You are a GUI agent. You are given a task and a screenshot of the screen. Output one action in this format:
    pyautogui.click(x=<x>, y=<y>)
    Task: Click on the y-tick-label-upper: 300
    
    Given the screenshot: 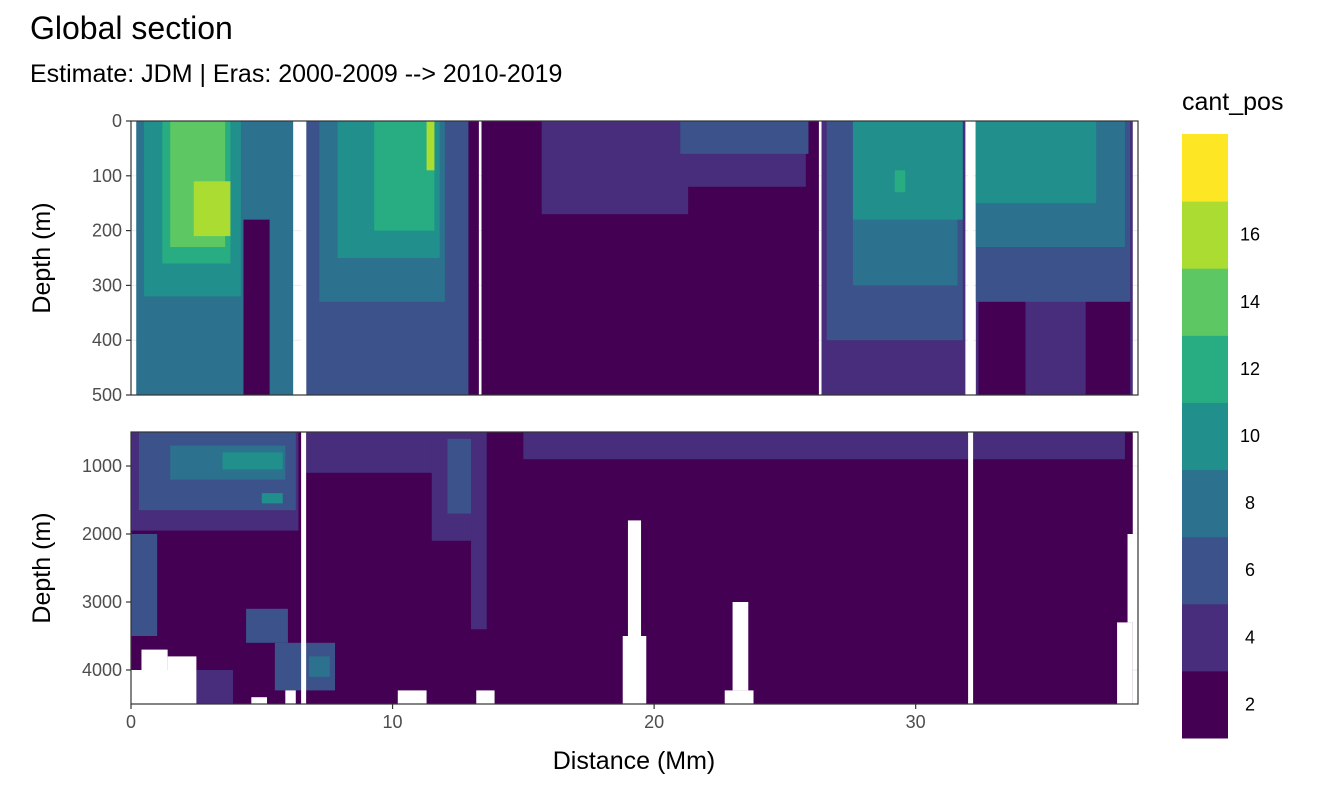 What is the action you would take?
    pyautogui.click(x=107, y=285)
    